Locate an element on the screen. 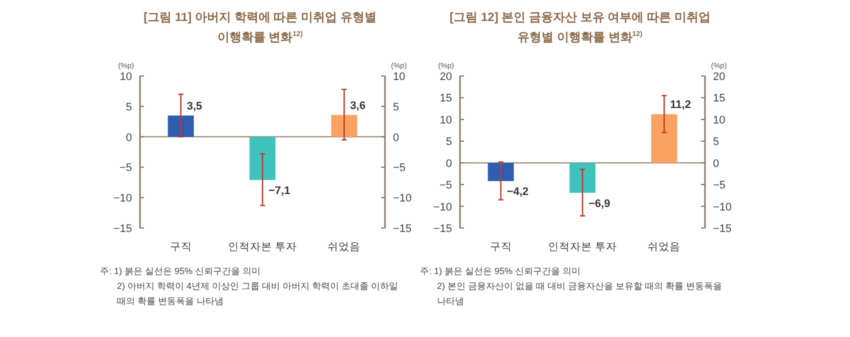 This screenshot has width=850, height=337. chart-title: [그림 12] 본인 금융자산 보유 여부에 따른 미취업 유형별 이행확률 변화$^{12)}$ is located at coordinates (580, 27).